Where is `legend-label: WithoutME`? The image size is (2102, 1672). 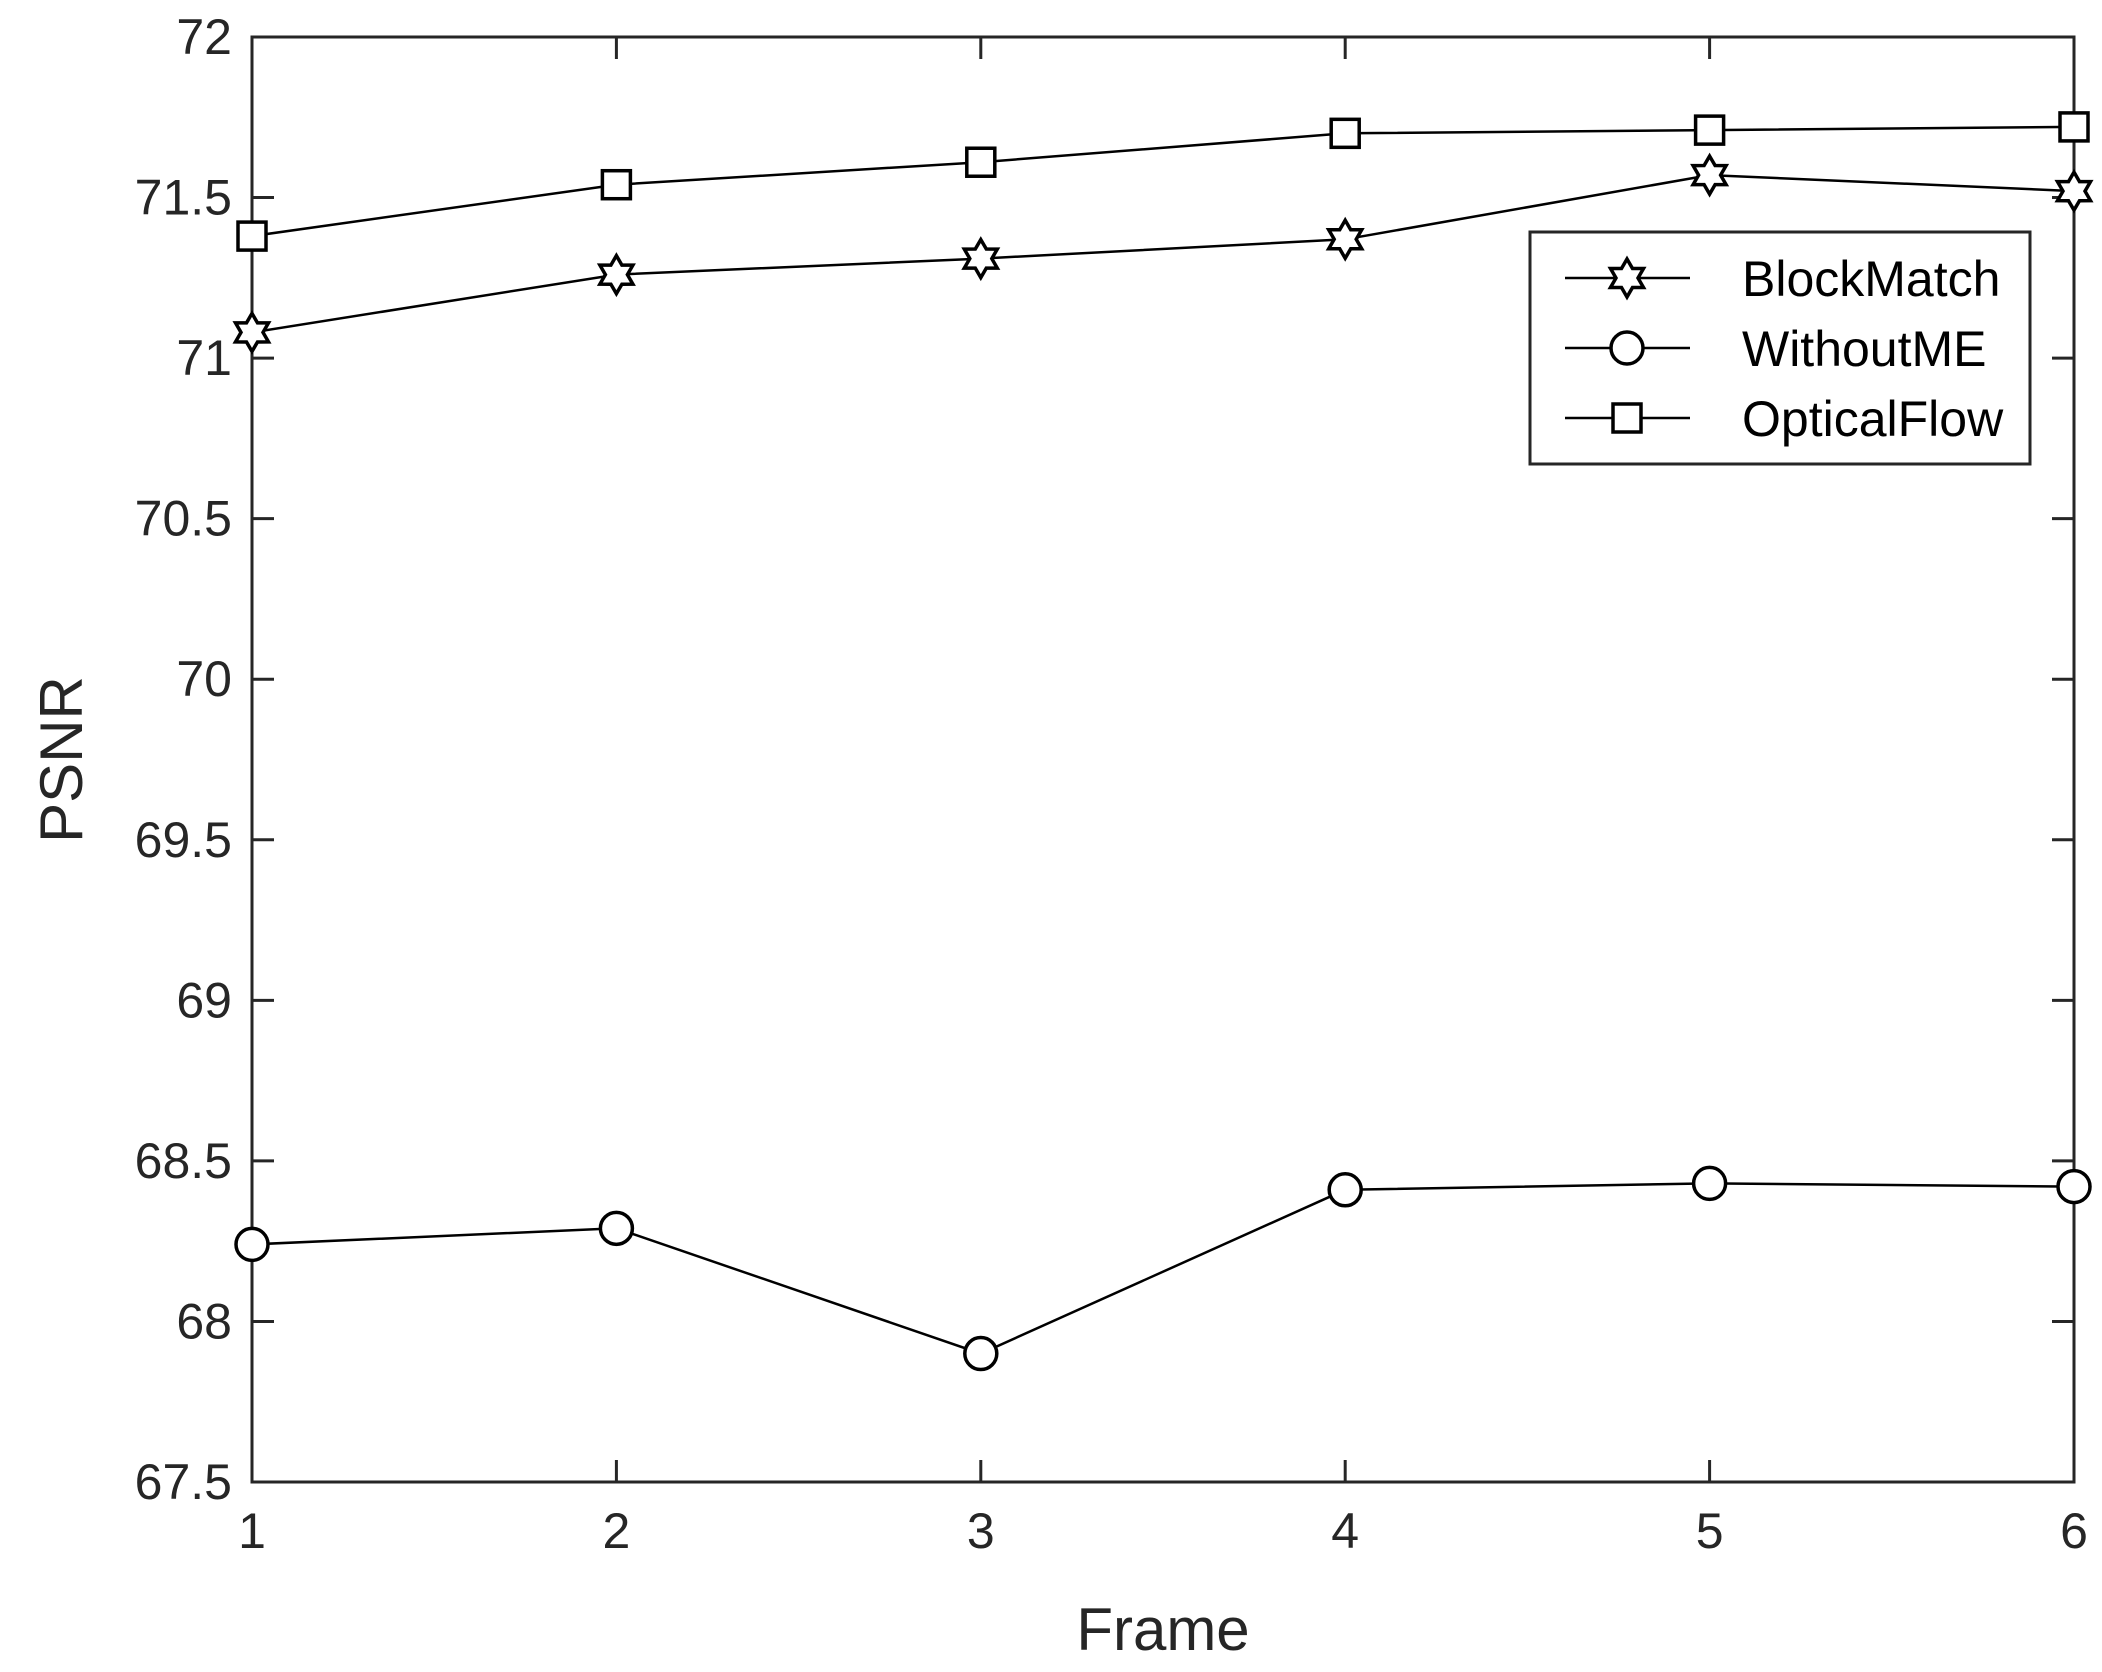
legend-label: WithoutME is located at coordinates (1864, 349).